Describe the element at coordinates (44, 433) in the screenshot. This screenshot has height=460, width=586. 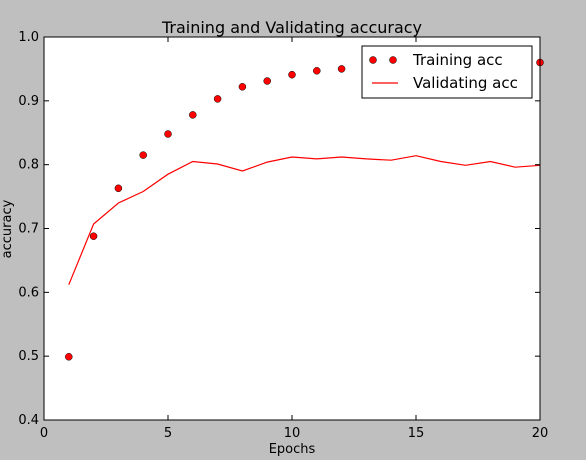
I see `x-tick-label: 0` at that location.